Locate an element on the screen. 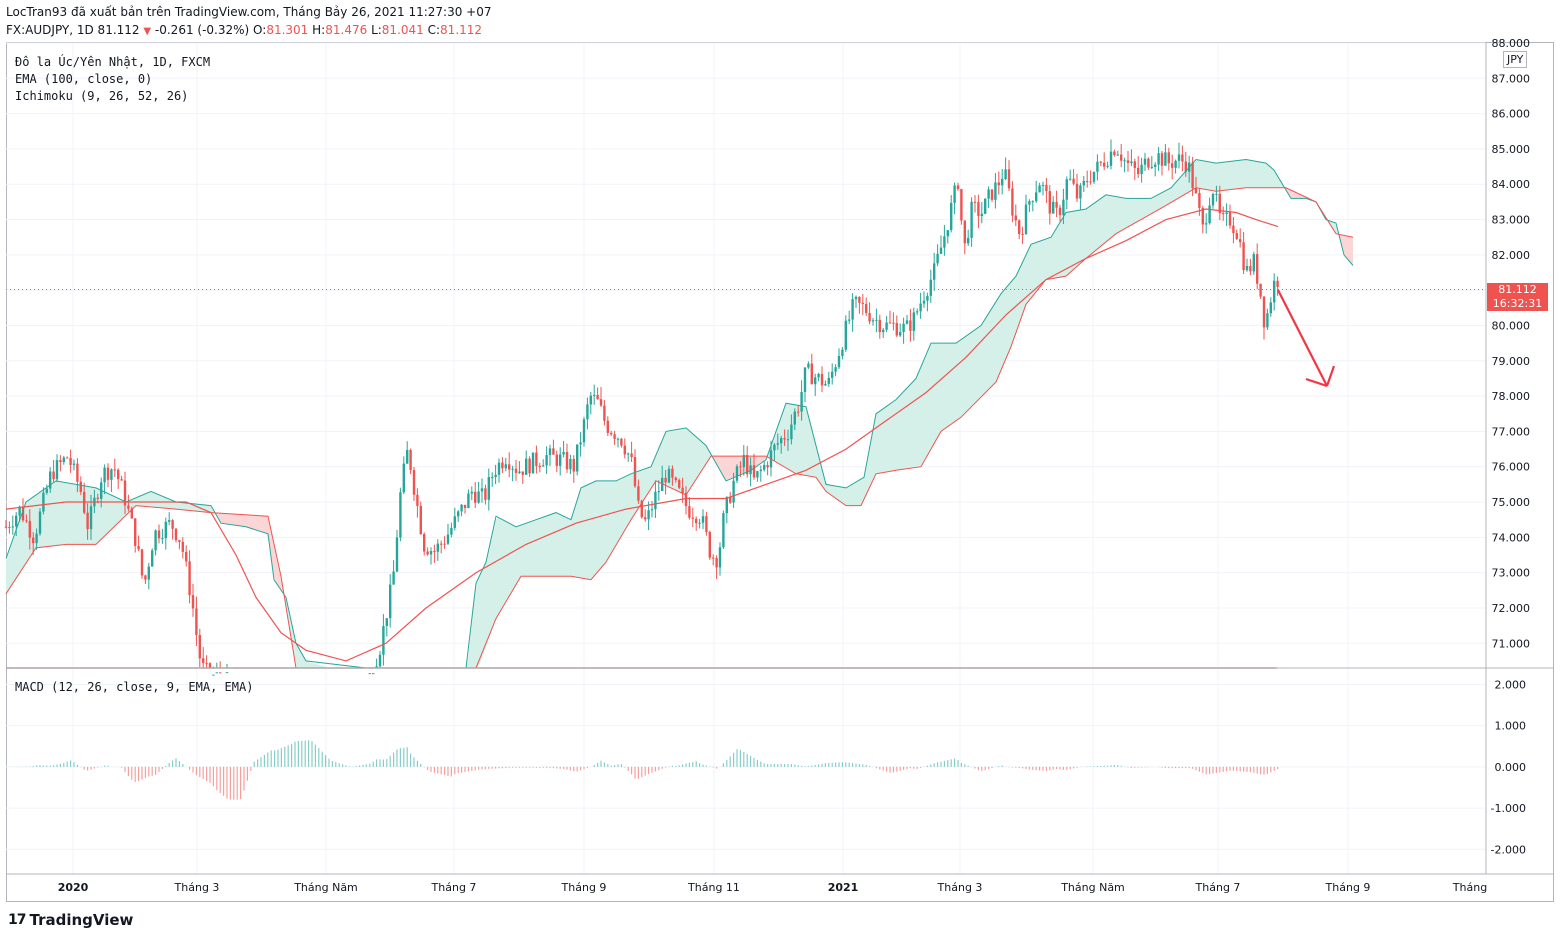 This screenshot has height=939, width=1560. tradingview-logo: 17 TradingView is located at coordinates (70, 920).